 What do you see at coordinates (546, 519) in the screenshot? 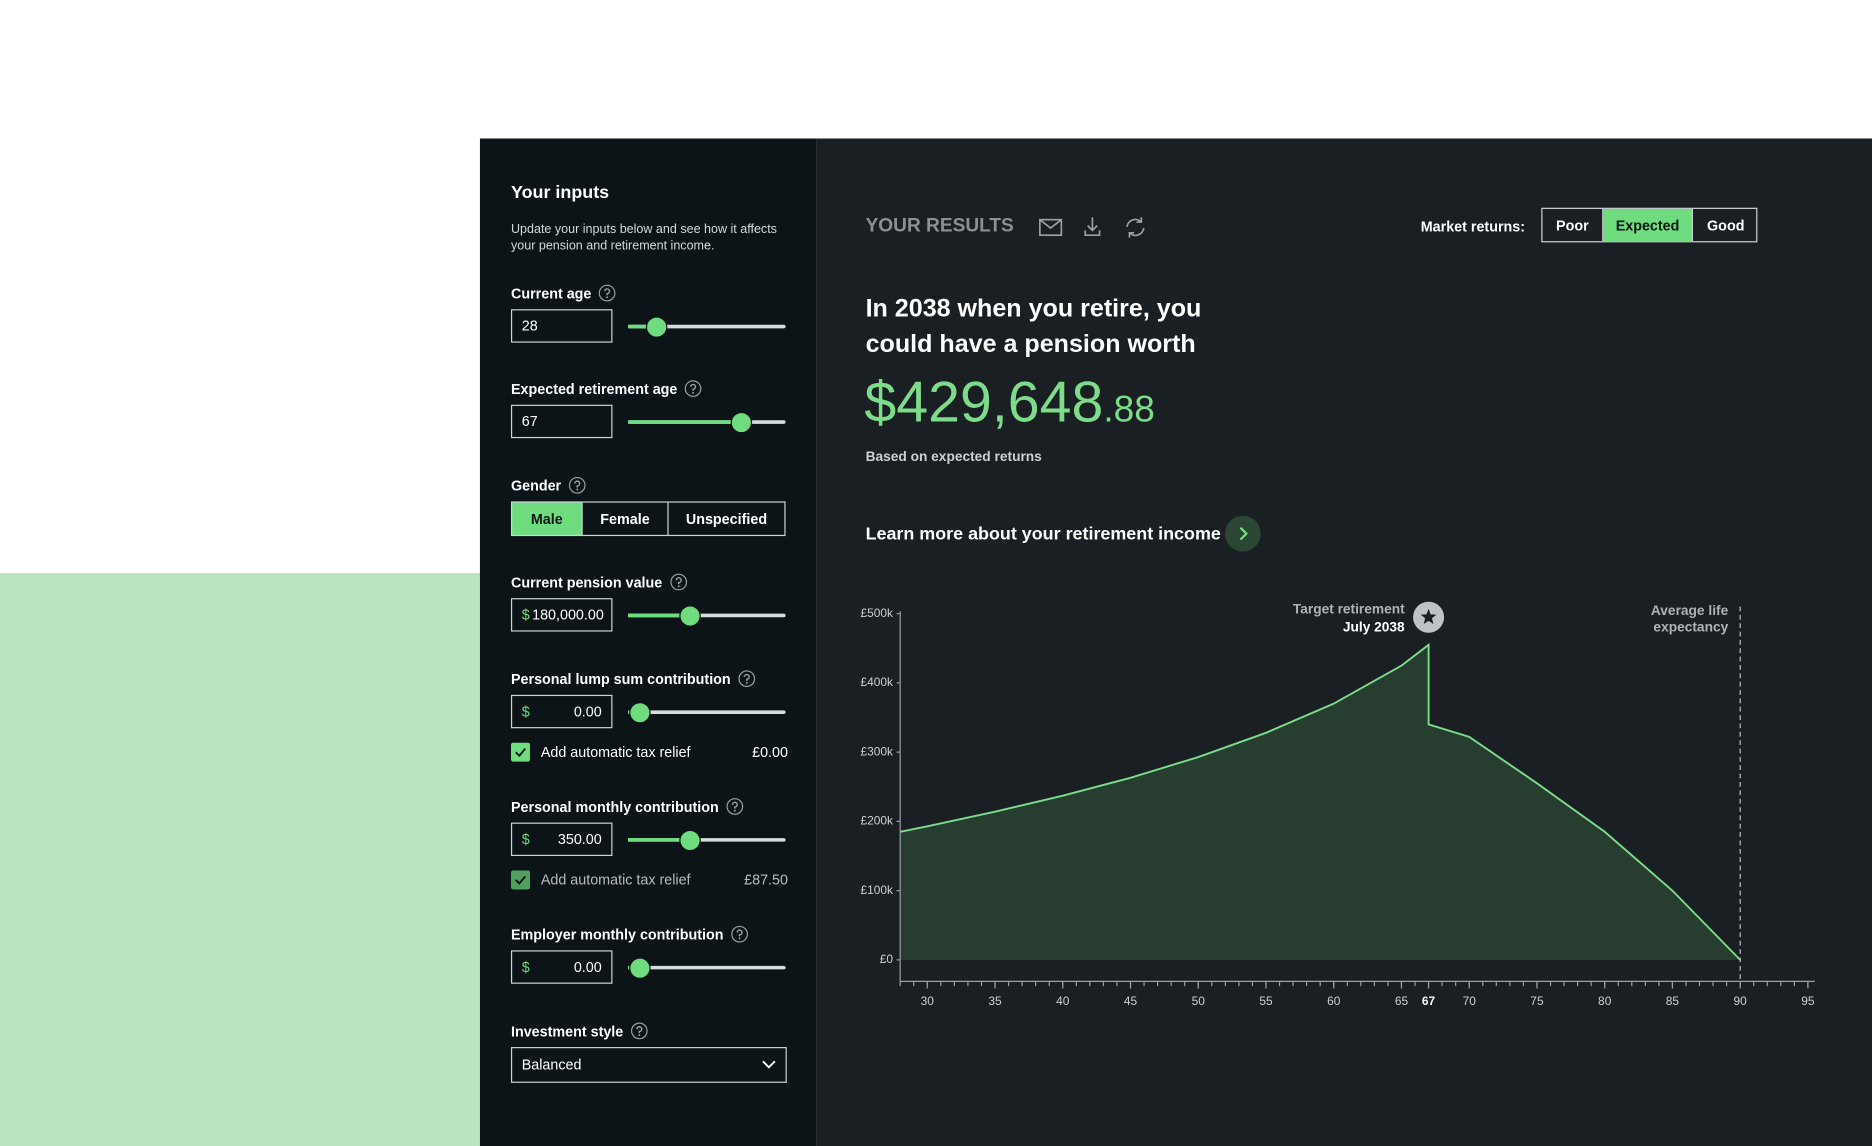
I see `gender-option: Male` at bounding box center [546, 519].